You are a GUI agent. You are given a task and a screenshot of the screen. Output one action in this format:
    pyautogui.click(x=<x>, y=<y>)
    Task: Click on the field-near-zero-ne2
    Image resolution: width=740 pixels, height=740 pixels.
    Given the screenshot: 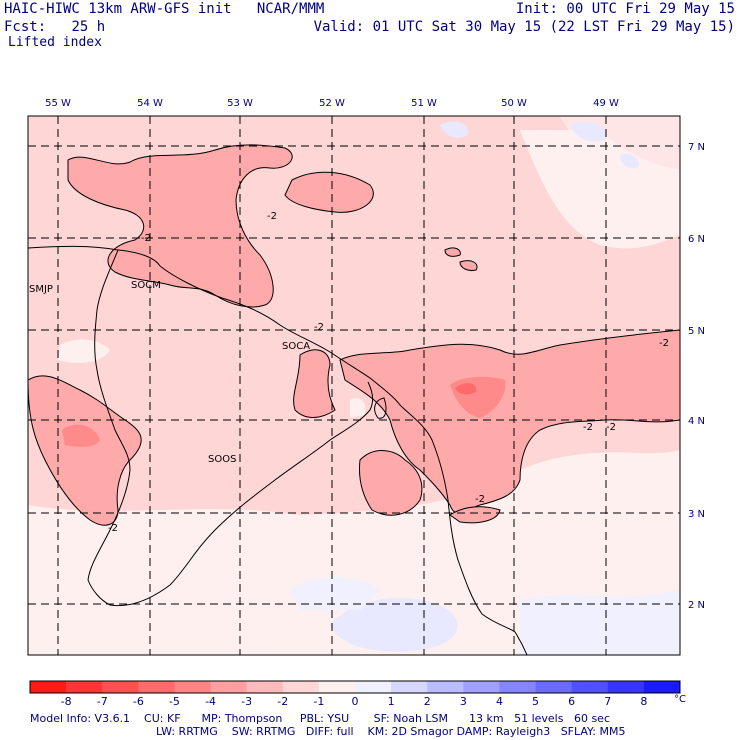 What is the action you would take?
    pyautogui.click(x=600, y=189)
    